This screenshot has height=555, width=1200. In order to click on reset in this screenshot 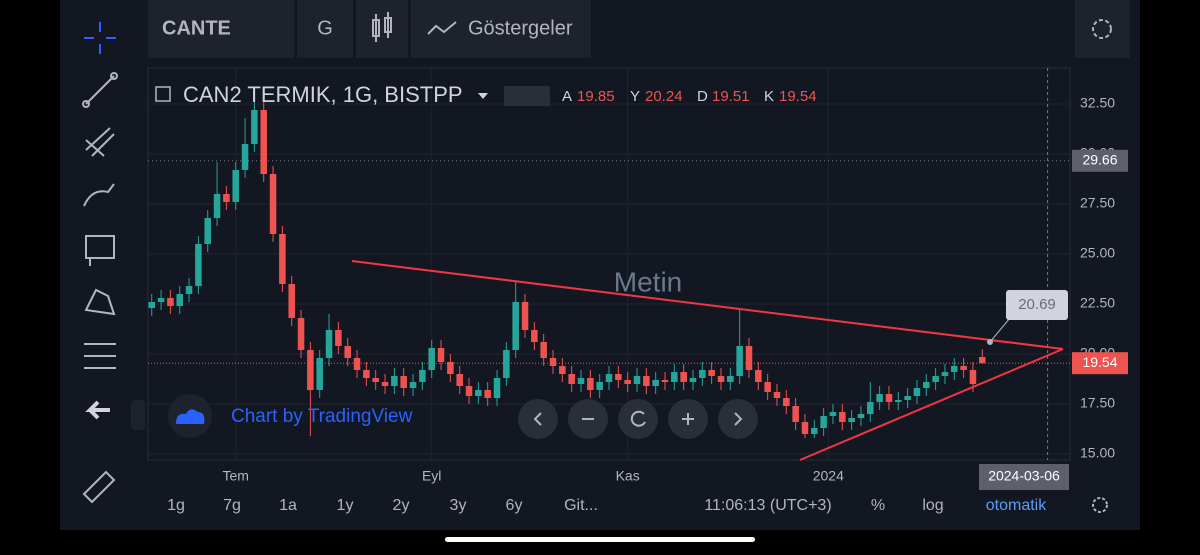, I will do `click(638, 419)`.